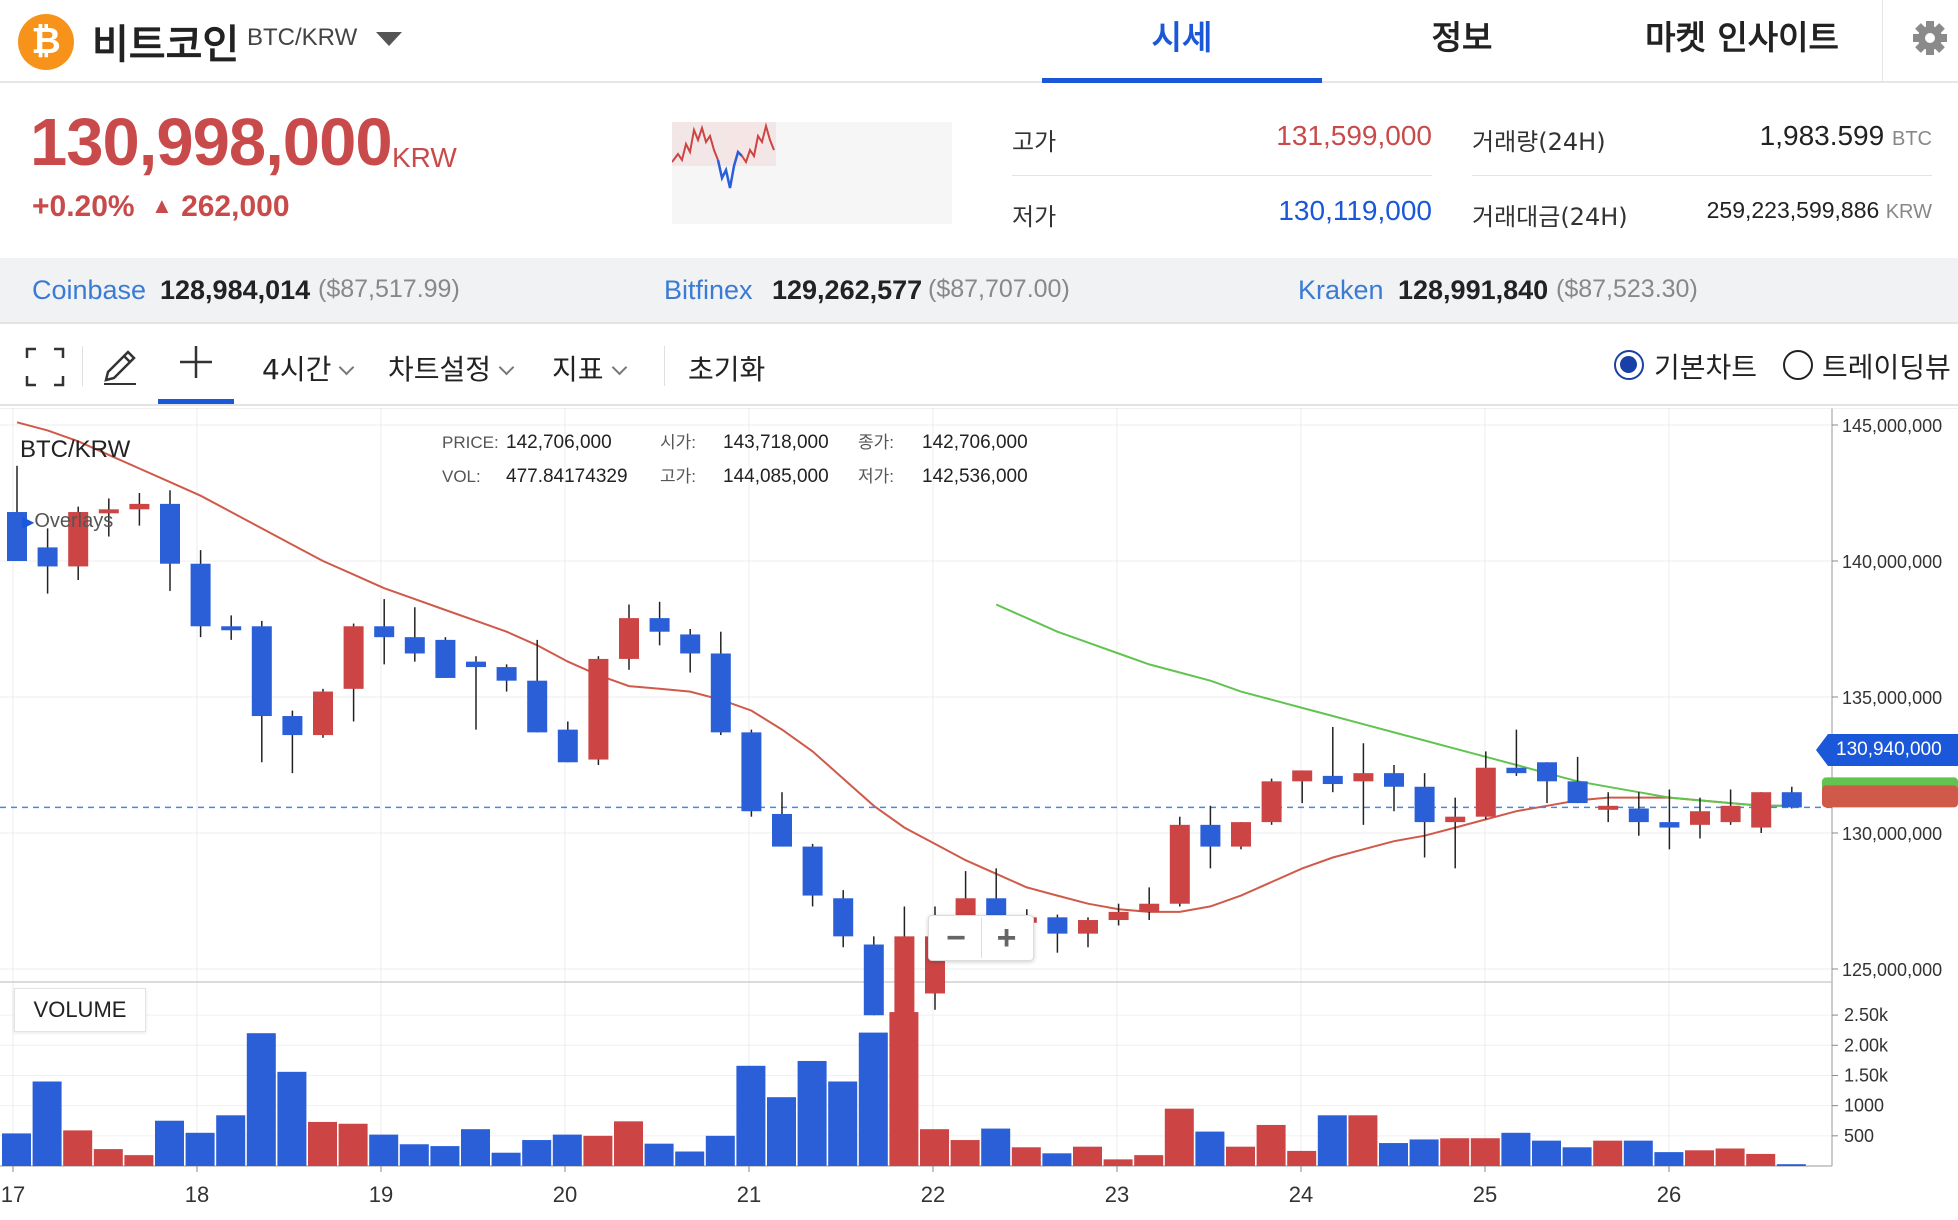 This screenshot has width=1958, height=1220. Describe the element at coordinates (1006, 938) in the screenshot. I see `zoom-in-button: +` at that location.